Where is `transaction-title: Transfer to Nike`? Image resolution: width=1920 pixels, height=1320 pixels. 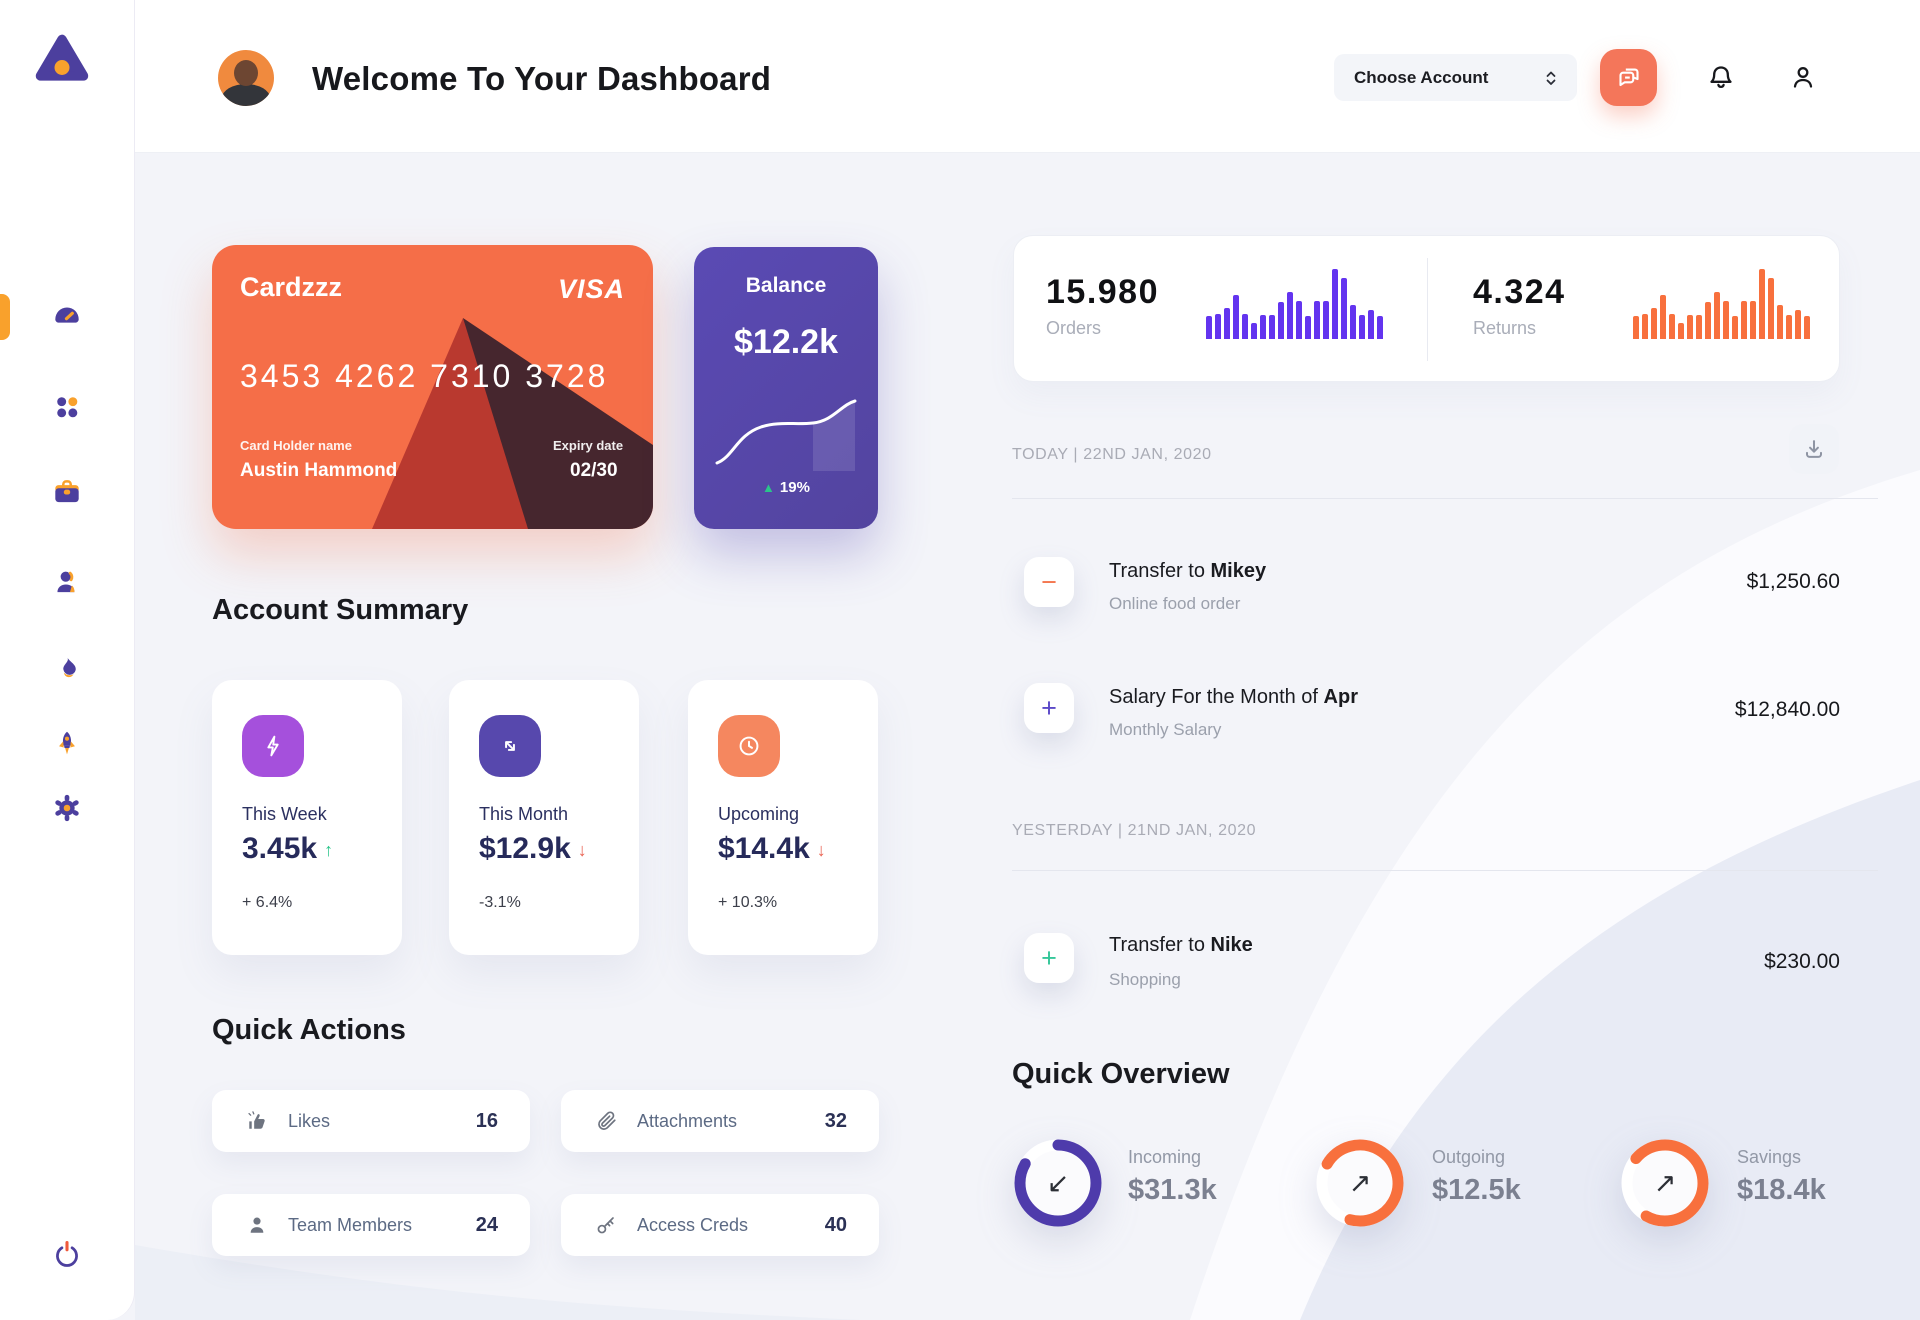
transaction-title: Transfer to Nike is located at coordinates (1181, 945).